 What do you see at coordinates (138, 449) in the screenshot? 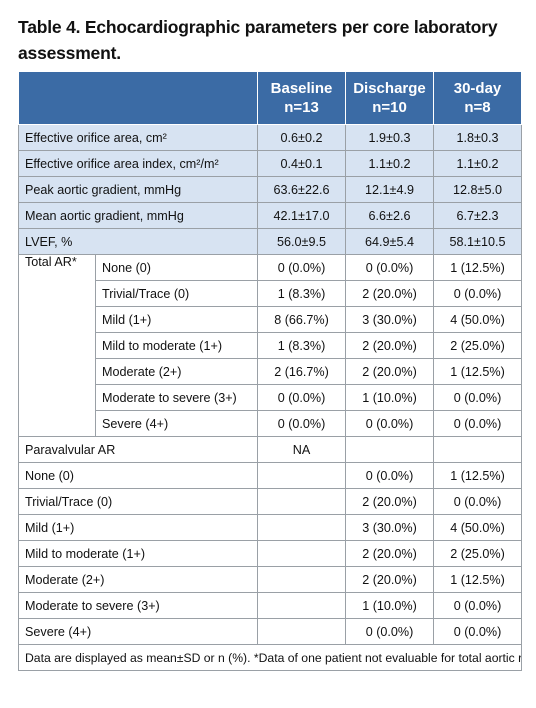
I see `paravalvular-group-label: Paravalvular AR` at bounding box center [138, 449].